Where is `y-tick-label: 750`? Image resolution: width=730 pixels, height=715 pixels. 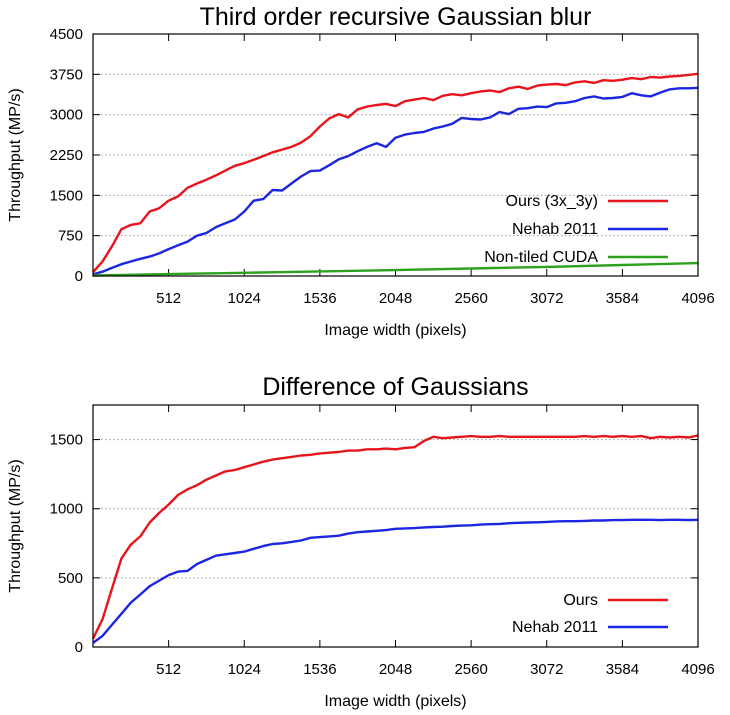 y-tick-label: 750 is located at coordinates (70, 236).